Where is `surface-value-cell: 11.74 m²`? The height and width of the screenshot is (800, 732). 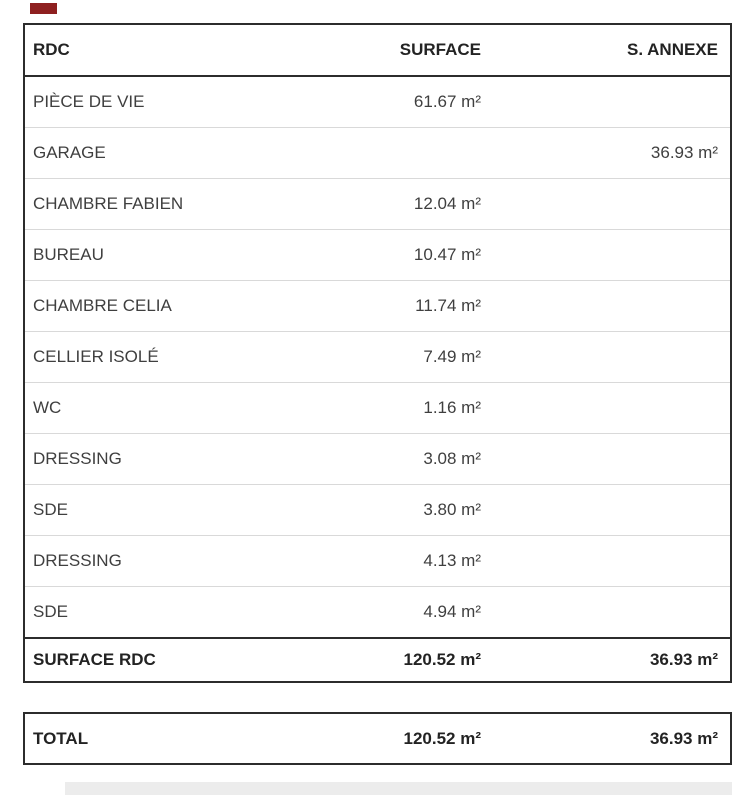
surface-value-cell: 11.74 m² is located at coordinates (402, 306).